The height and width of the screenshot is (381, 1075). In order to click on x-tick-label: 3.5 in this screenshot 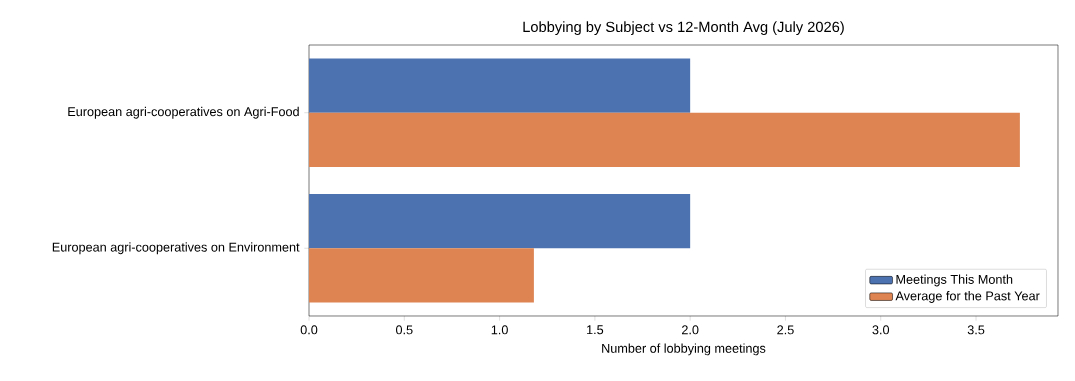, I will do `click(976, 330)`.